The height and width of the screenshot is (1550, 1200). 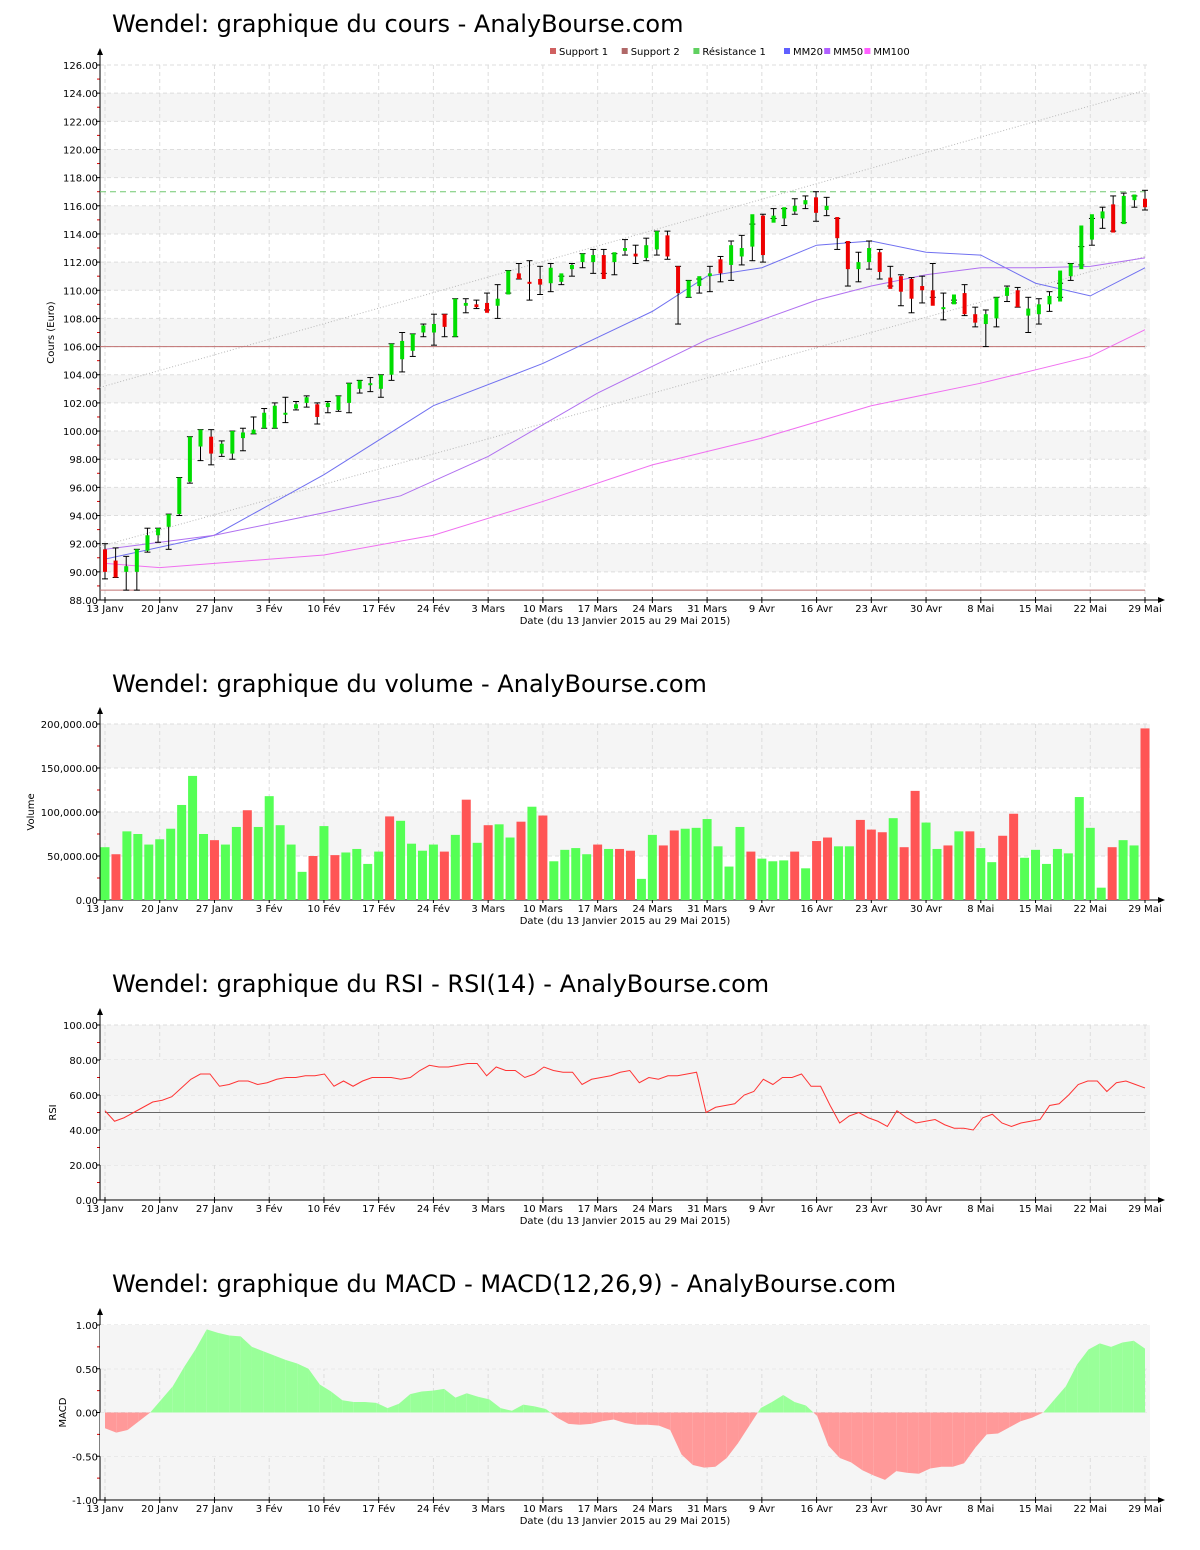 What do you see at coordinates (433, 1509) in the screenshot?
I see `x-tick-label: 24 Fév` at bounding box center [433, 1509].